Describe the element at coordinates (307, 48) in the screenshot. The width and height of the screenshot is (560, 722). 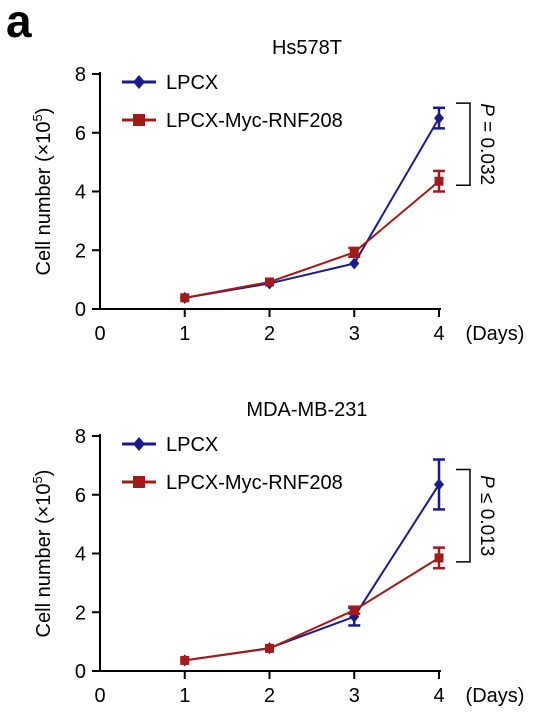
I see `chart-title: Hs578T` at that location.